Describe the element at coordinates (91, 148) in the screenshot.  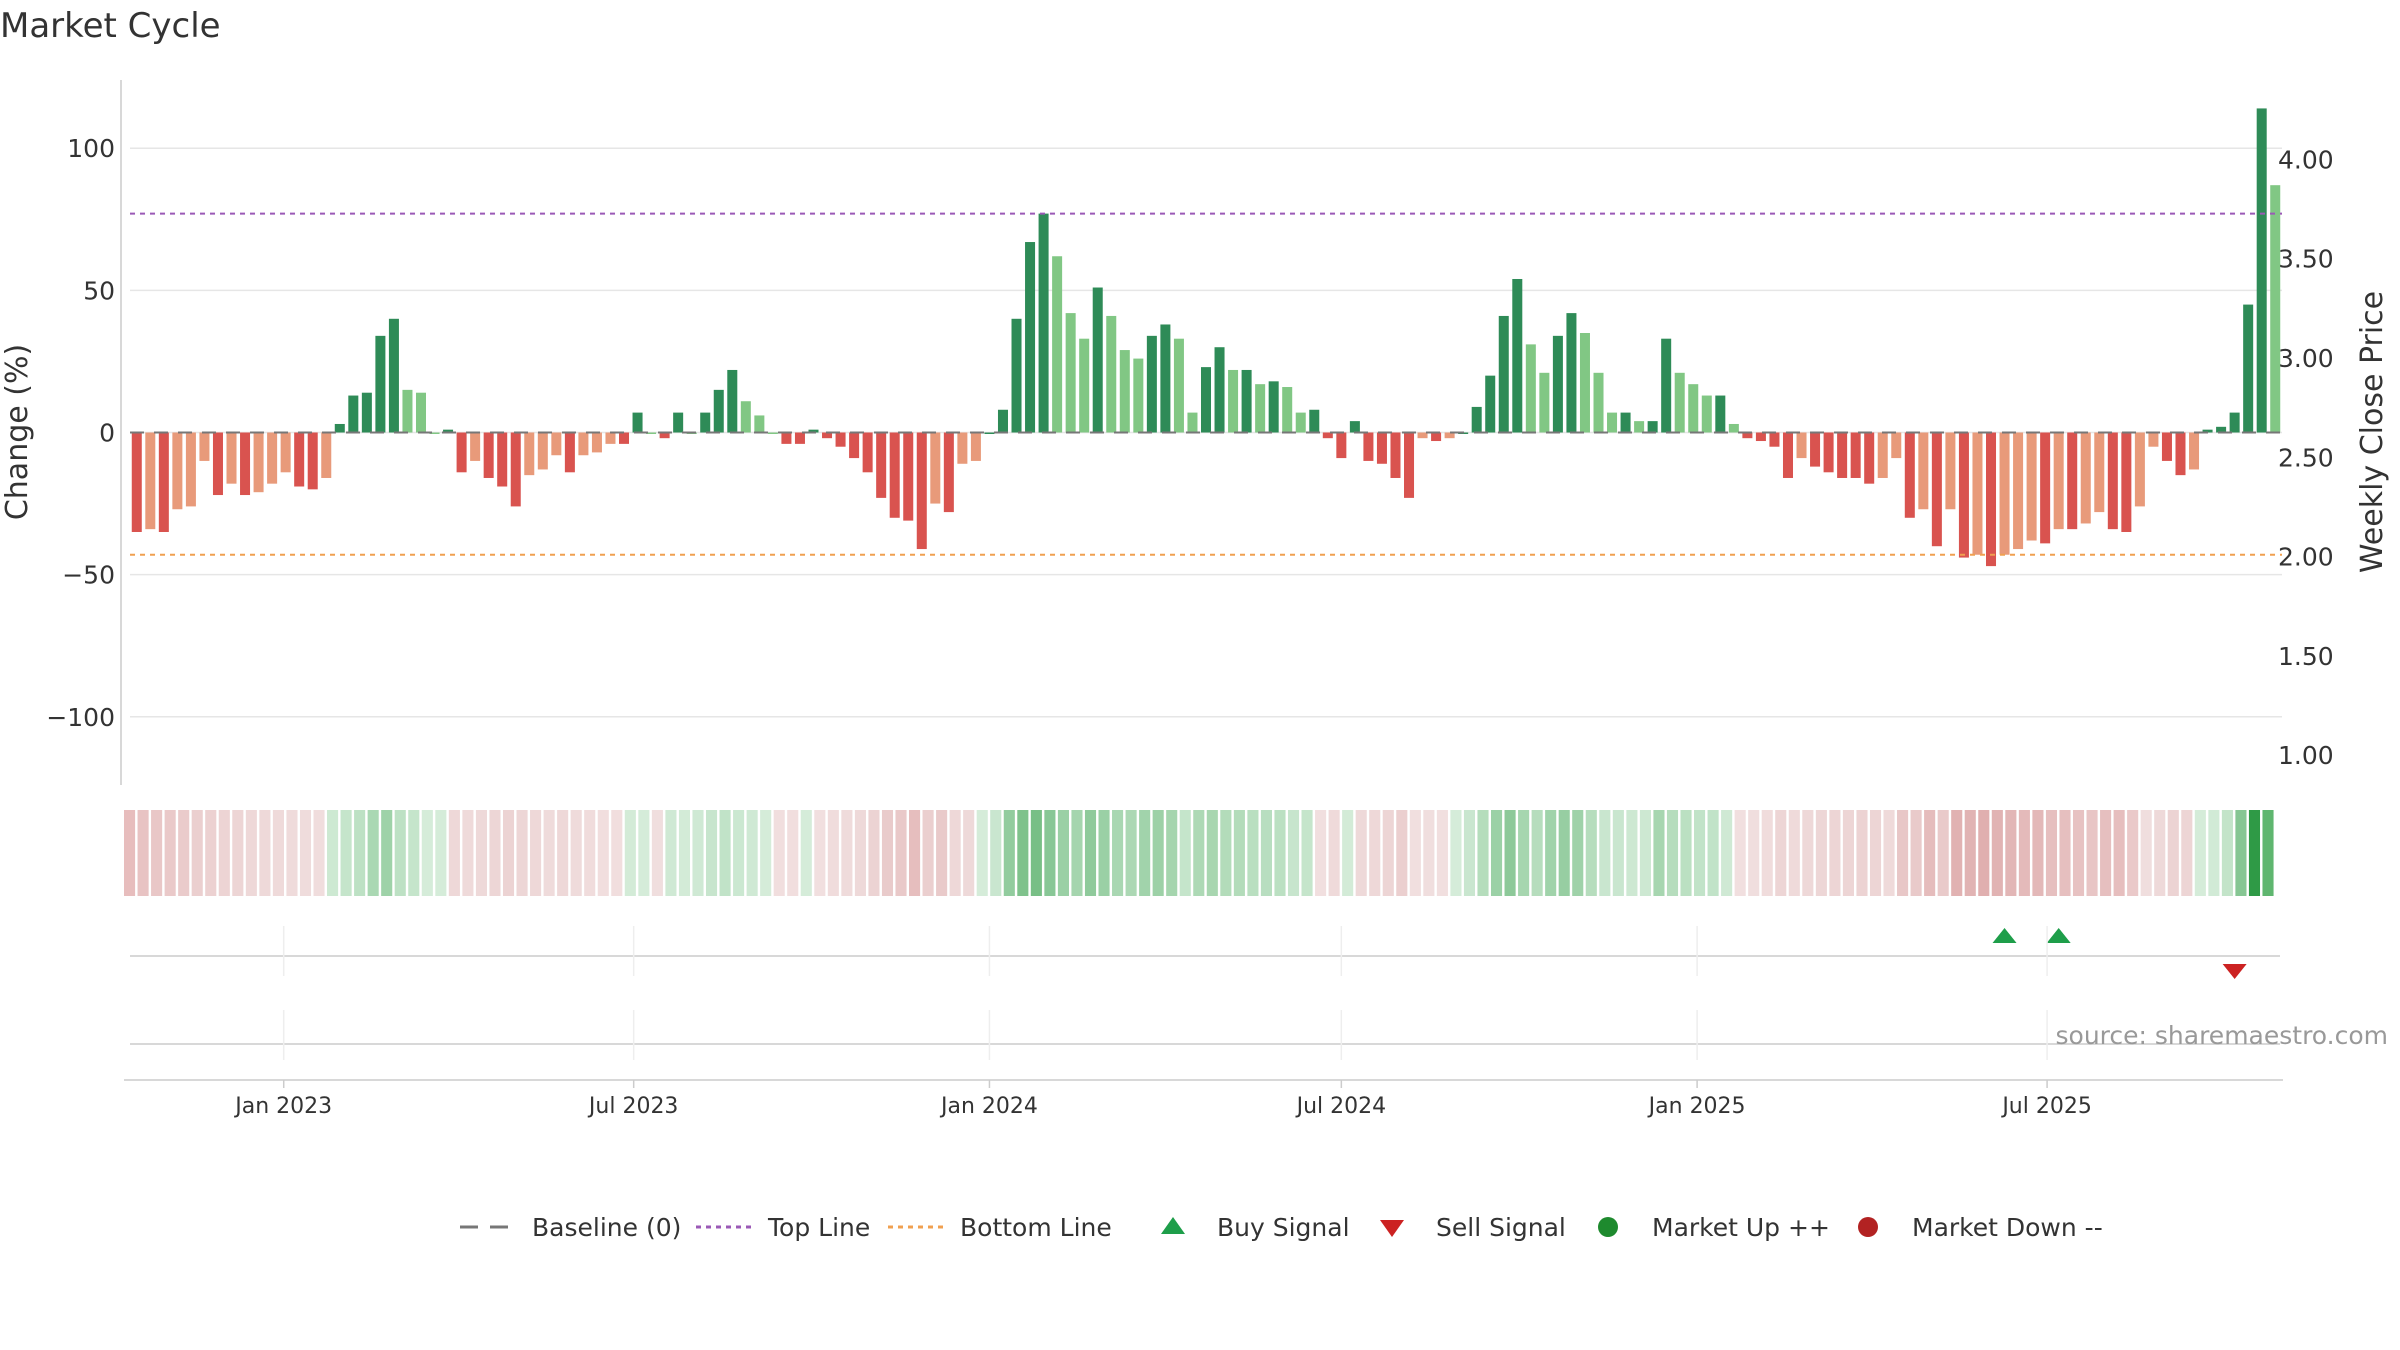
I see `y-tick-label: 100` at that location.